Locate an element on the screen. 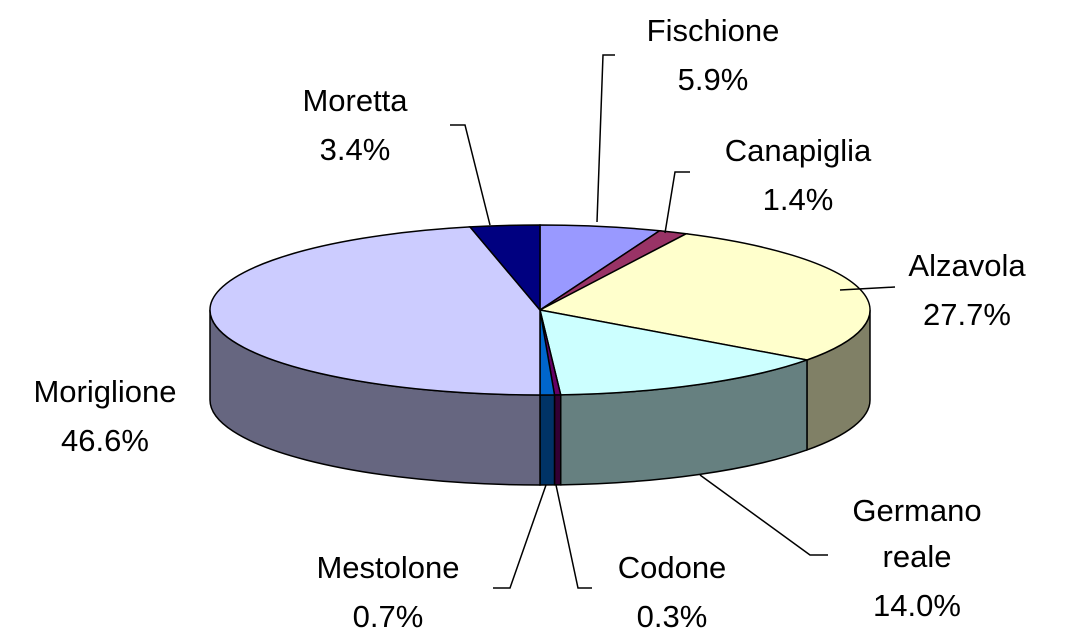  label-value: 1.4% is located at coordinates (798, 199).